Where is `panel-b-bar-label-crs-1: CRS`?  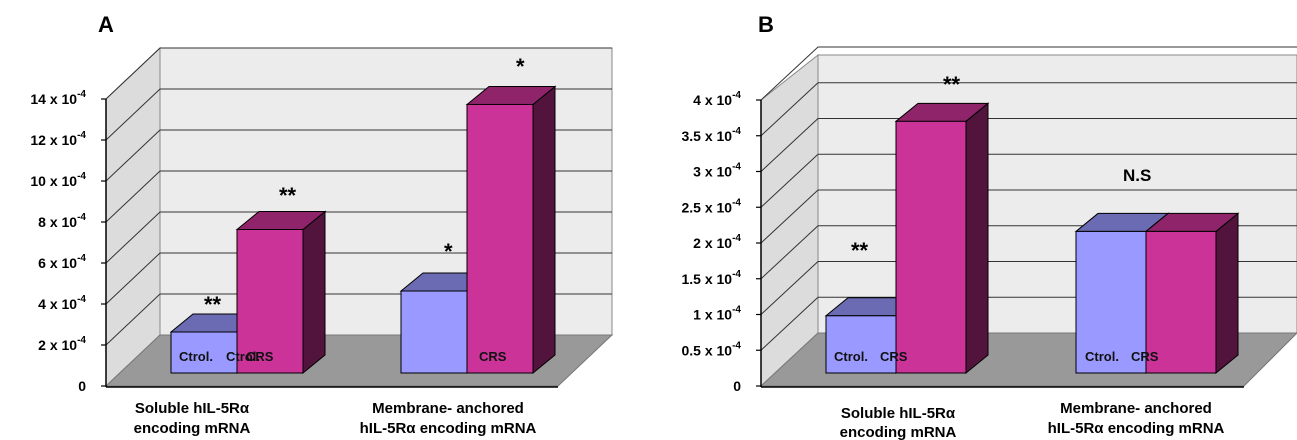 panel-b-bar-label-crs-1: CRS is located at coordinates (894, 356).